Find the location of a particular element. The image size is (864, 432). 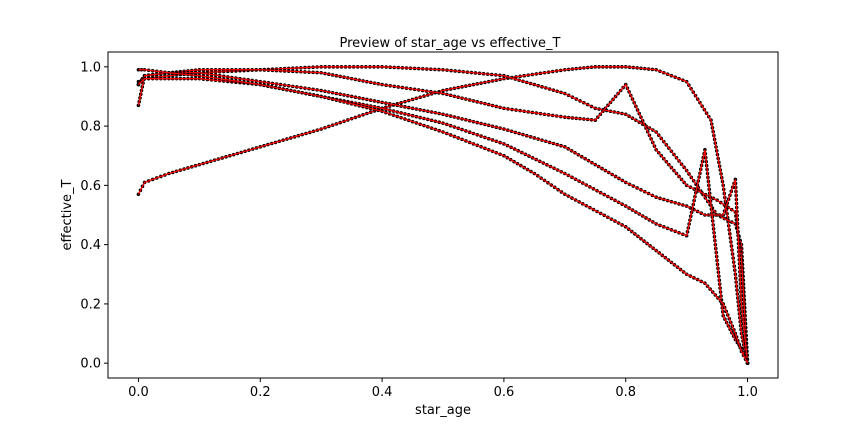

x-tick-label: 0.6 is located at coordinates (504, 392).